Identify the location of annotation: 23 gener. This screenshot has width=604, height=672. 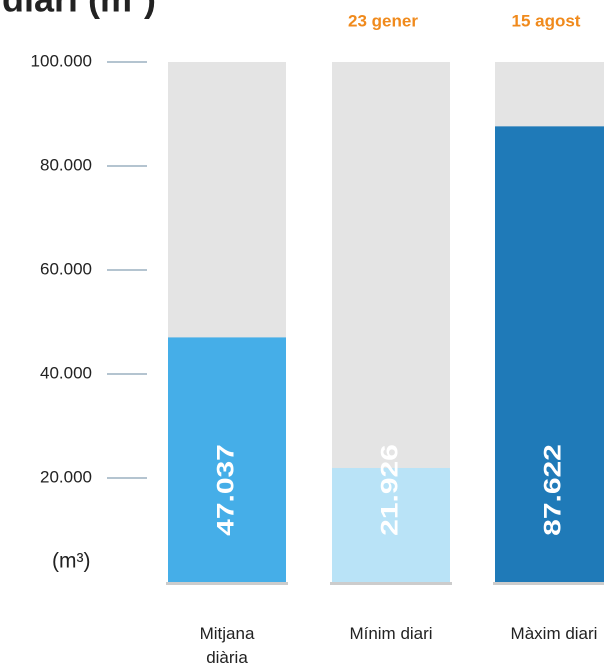
(383, 20).